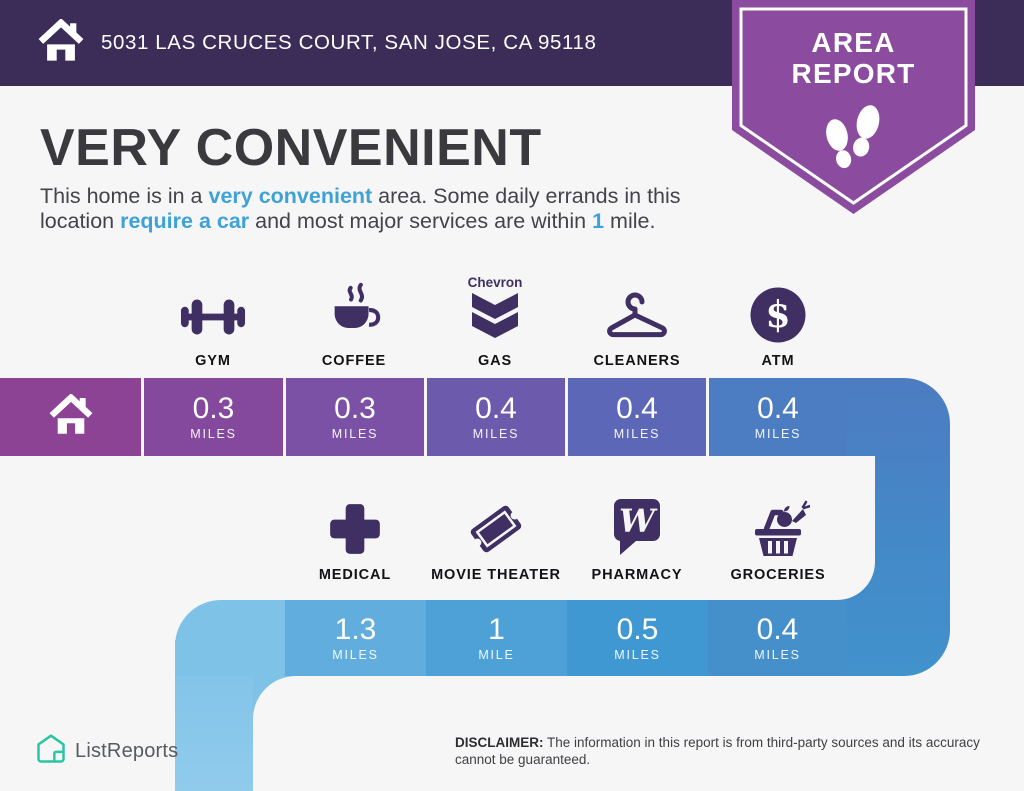  I want to click on grocery-basket-icon, so click(778, 513).